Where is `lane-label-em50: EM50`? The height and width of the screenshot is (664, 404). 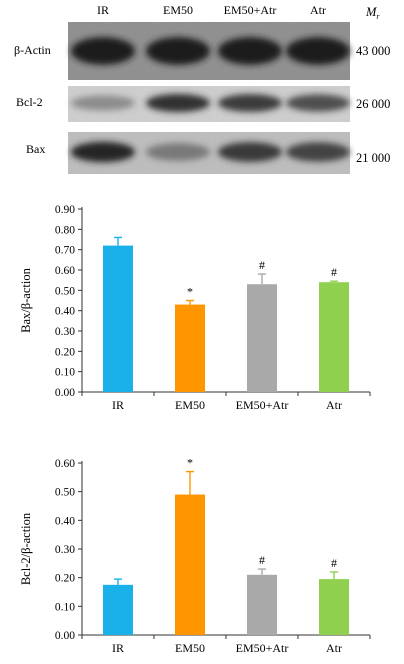
lane-label-em50: EM50 is located at coordinates (178, 10).